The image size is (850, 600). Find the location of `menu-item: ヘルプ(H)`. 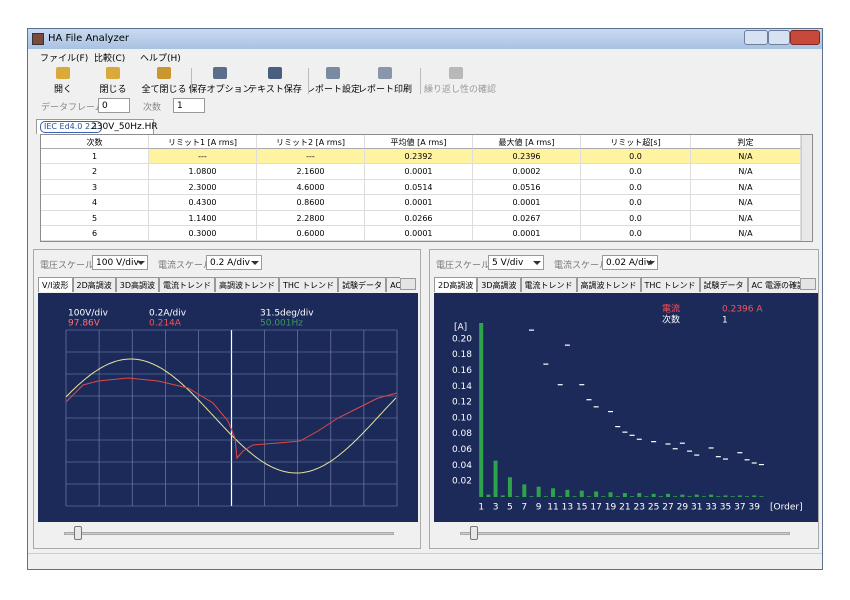

menu-item: ヘルプ(H) is located at coordinates (160, 59).